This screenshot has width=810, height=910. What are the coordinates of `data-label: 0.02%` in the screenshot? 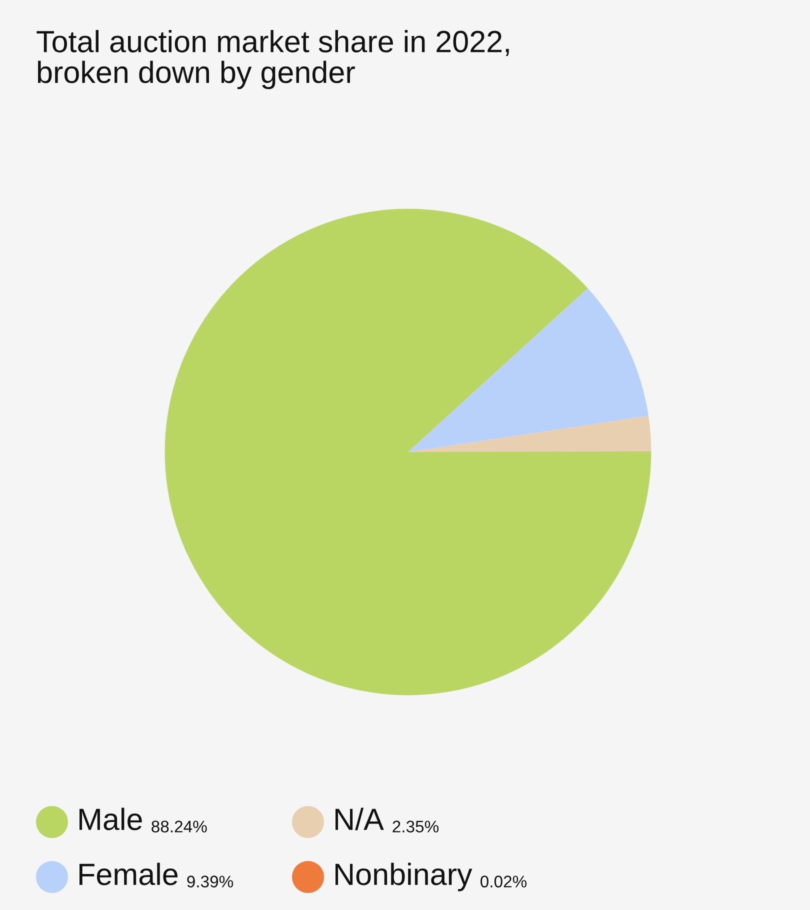 It's located at (503, 882).